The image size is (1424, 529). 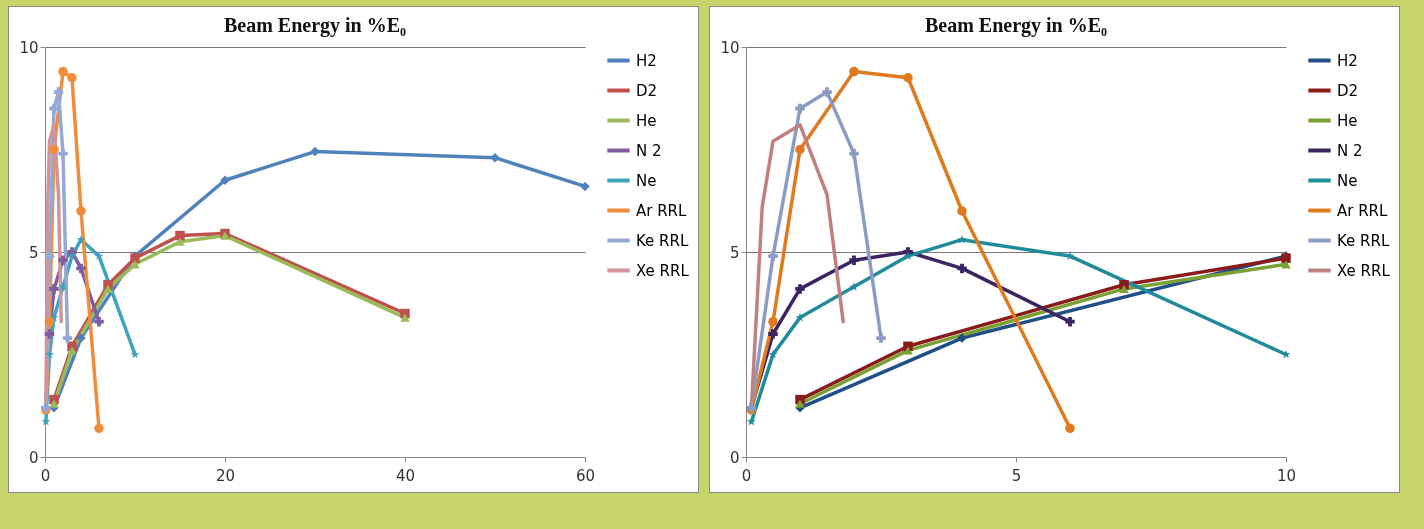 I want to click on x-tick-label: 5, so click(x=1016, y=475).